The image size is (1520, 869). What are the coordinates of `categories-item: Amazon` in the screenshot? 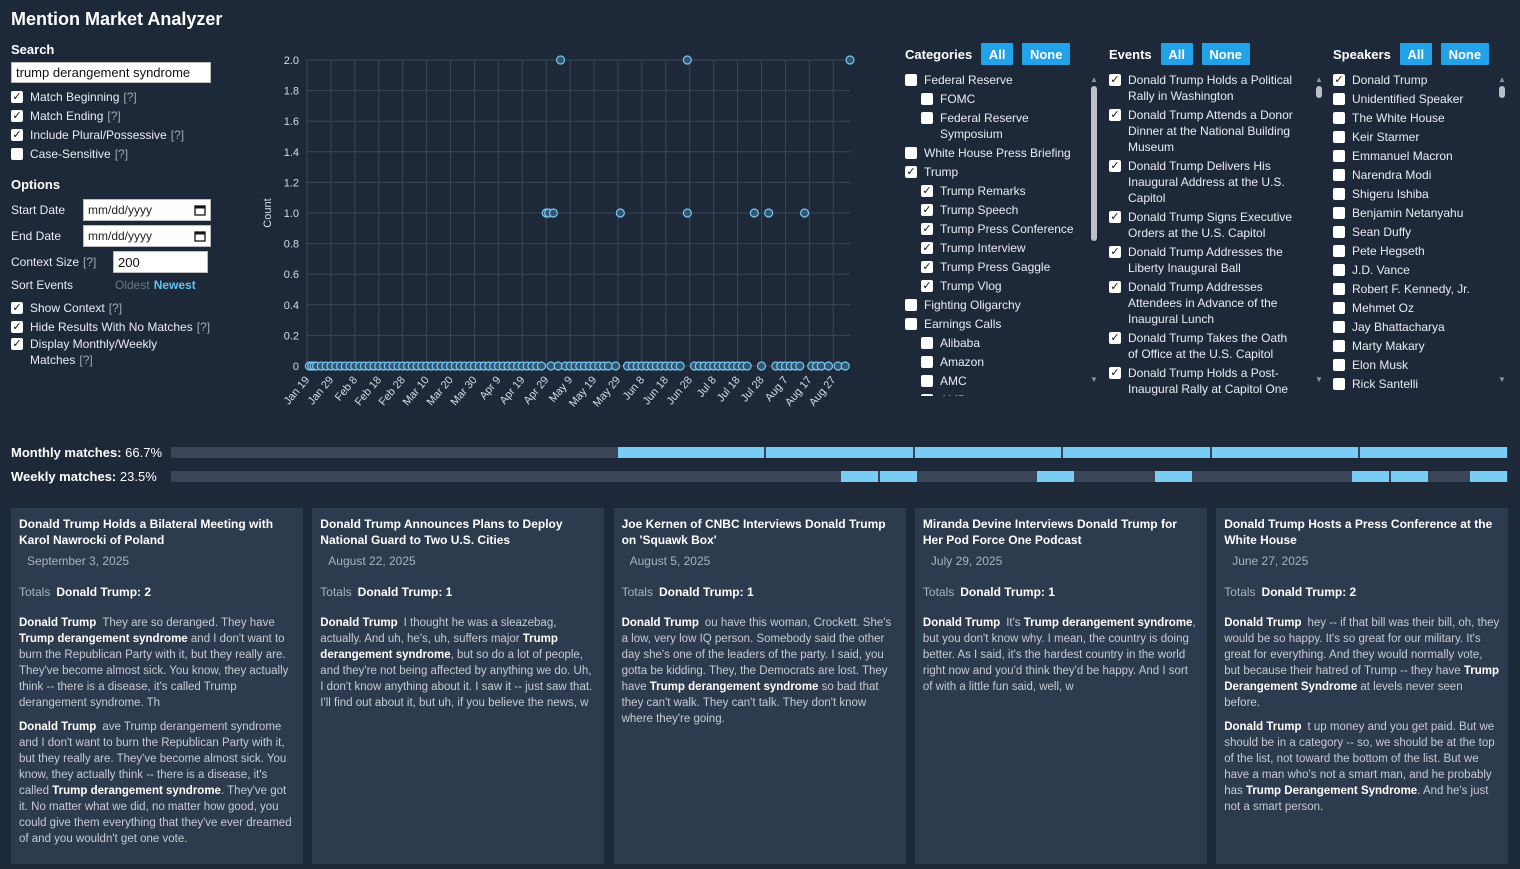 It's located at (996, 362).